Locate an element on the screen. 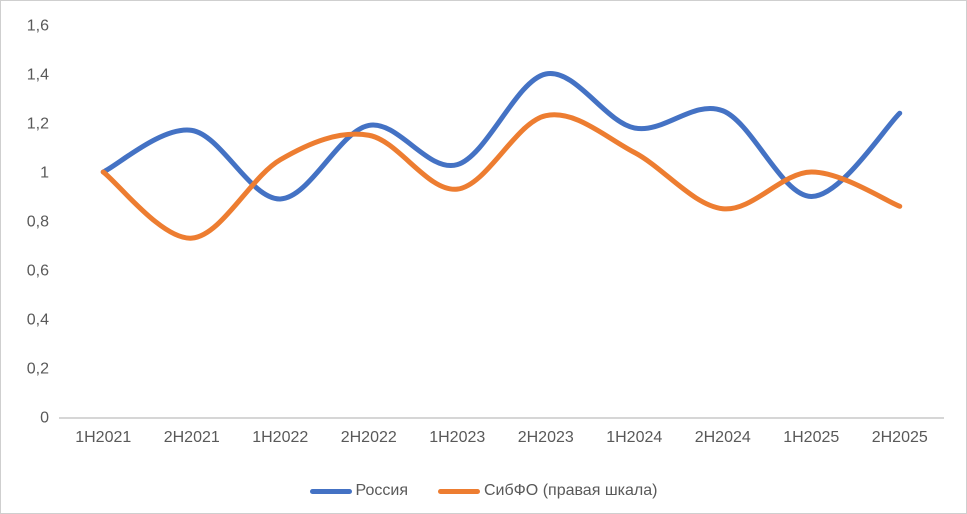  y-tick-label: 1 is located at coordinates (44, 173).